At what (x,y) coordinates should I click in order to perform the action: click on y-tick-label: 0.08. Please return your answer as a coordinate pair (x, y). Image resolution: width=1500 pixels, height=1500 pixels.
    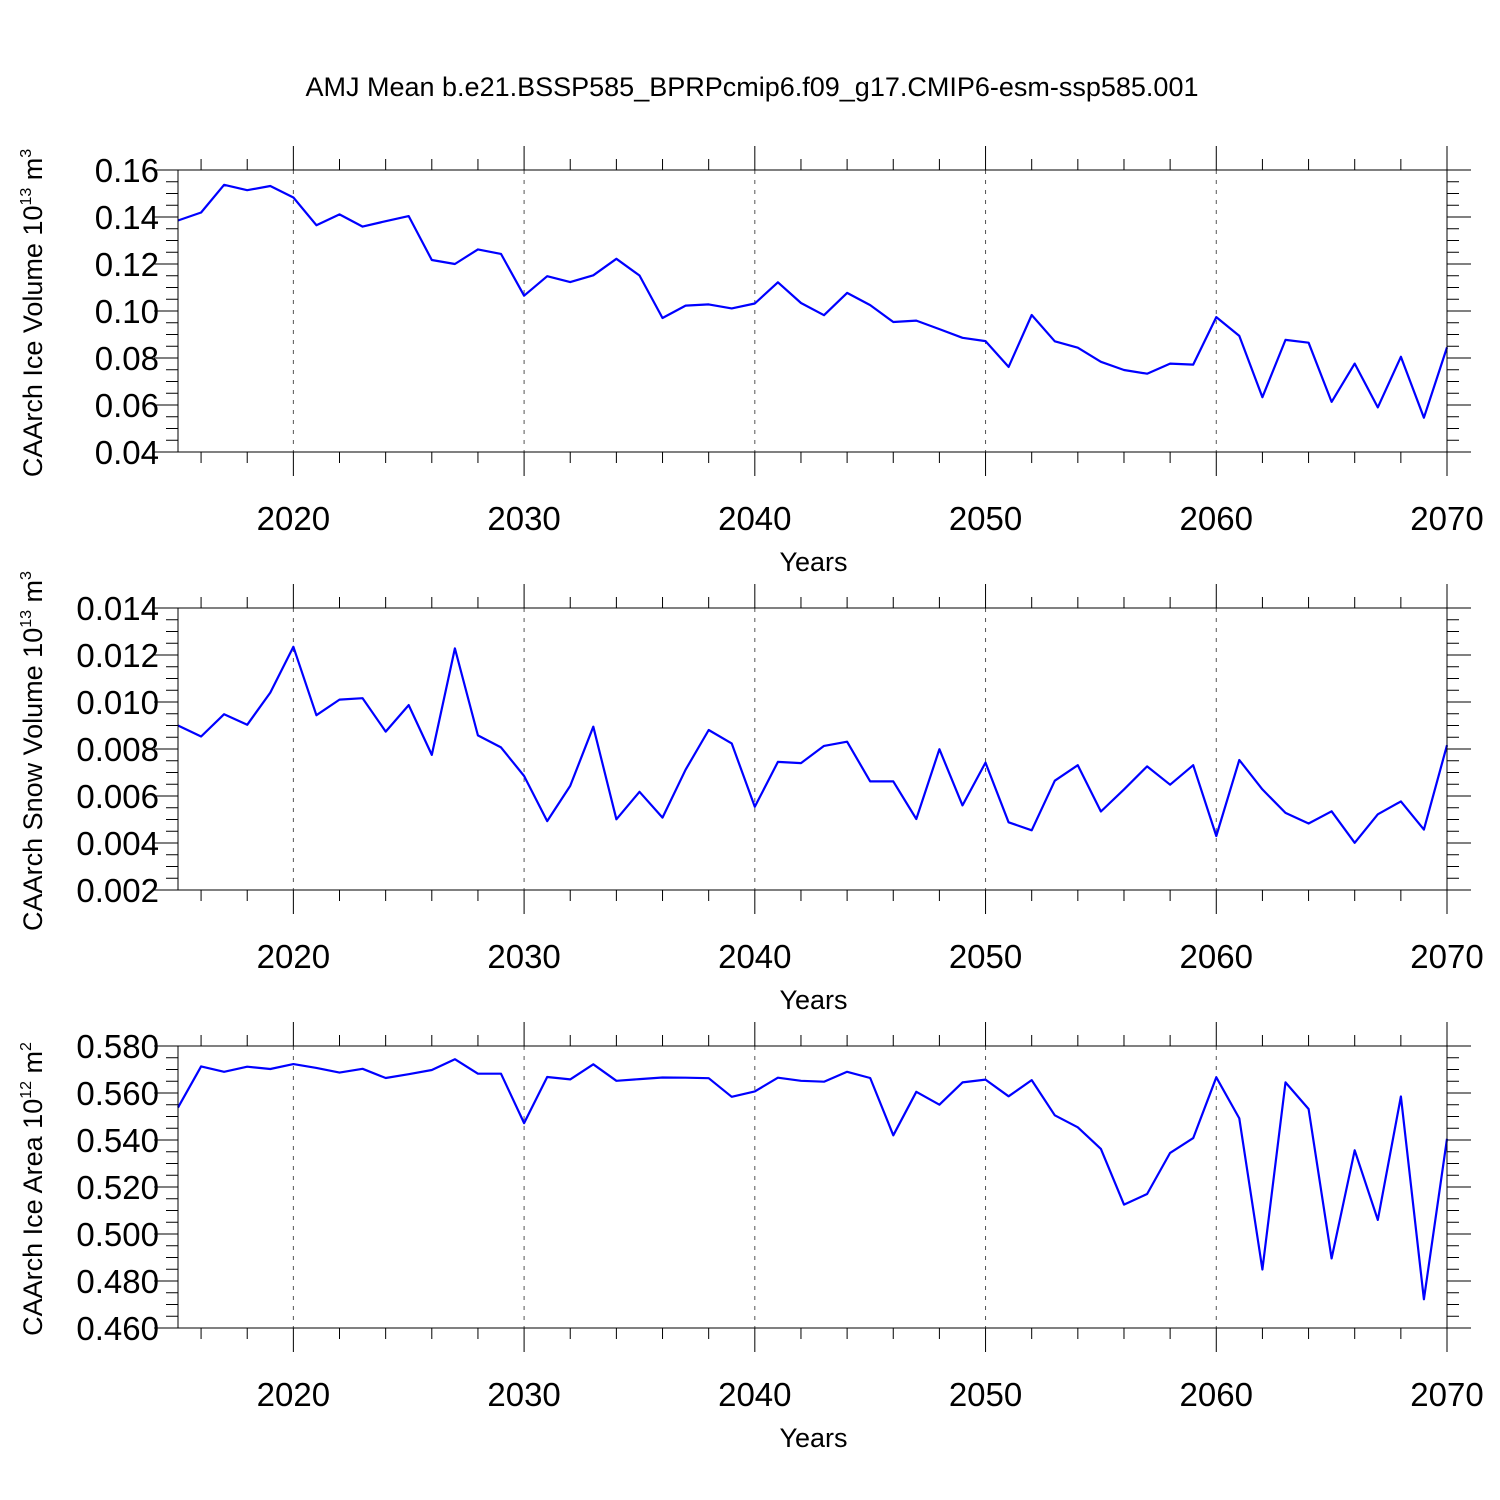
    Looking at the image, I should click on (127, 358).